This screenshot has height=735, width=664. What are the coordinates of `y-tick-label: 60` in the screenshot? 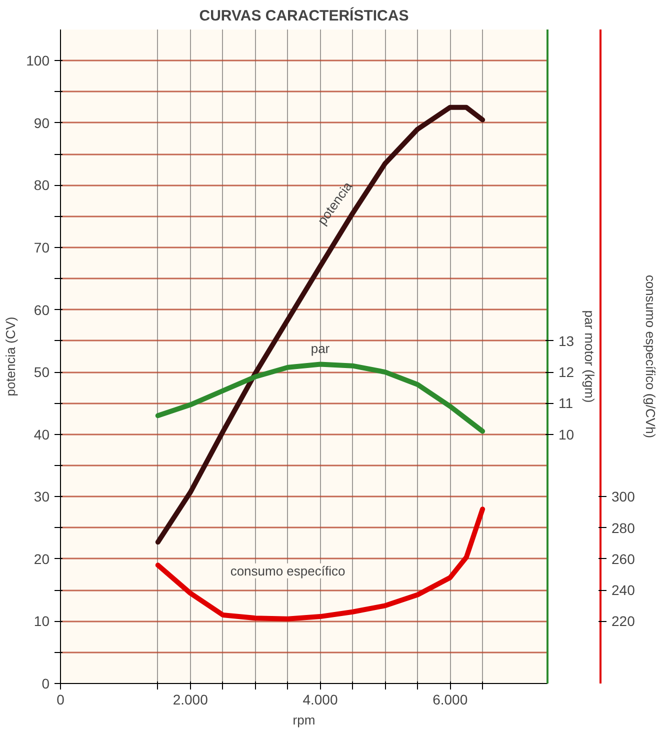 It's located at (42, 310).